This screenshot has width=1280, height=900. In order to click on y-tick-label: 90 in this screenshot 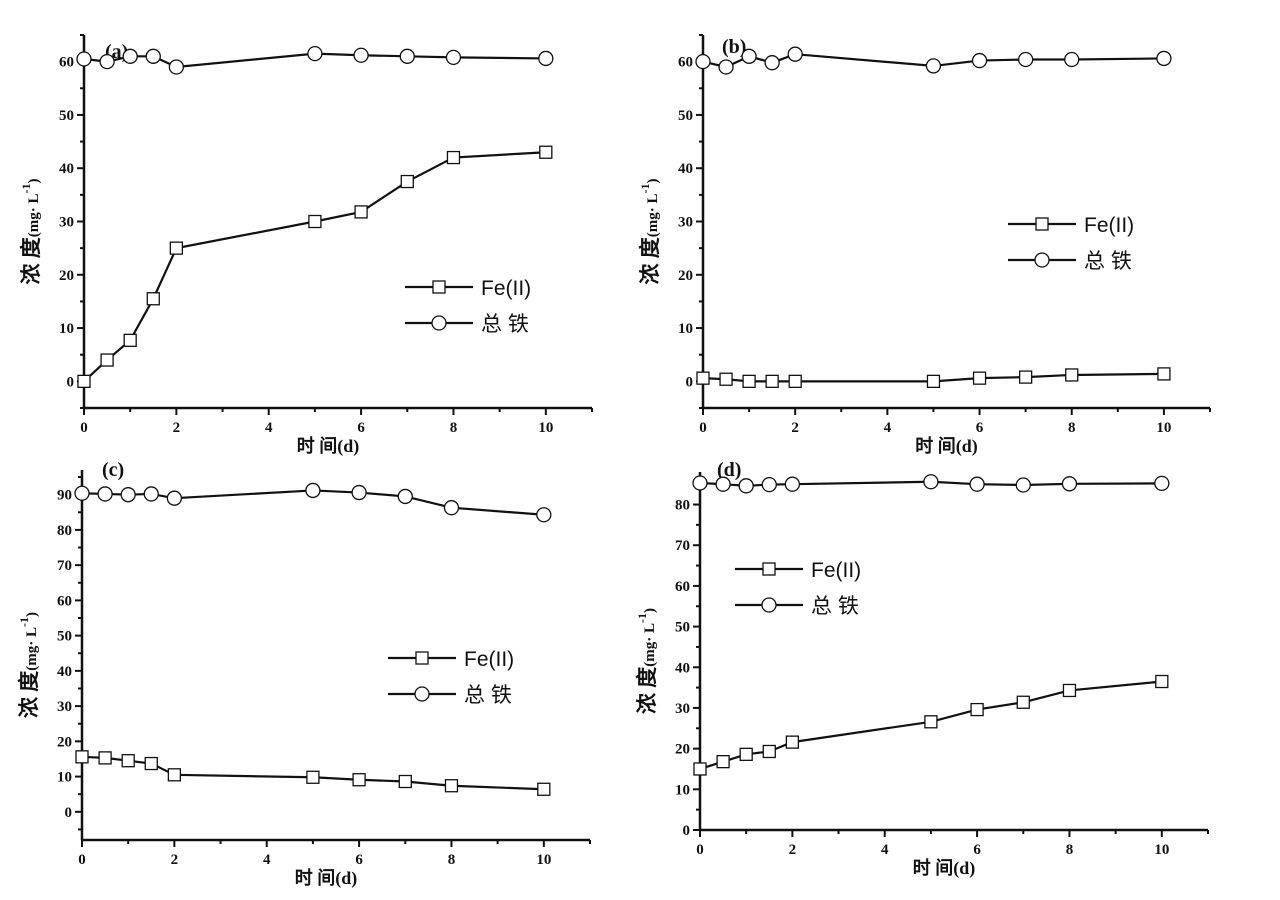, I will do `click(64, 496)`.